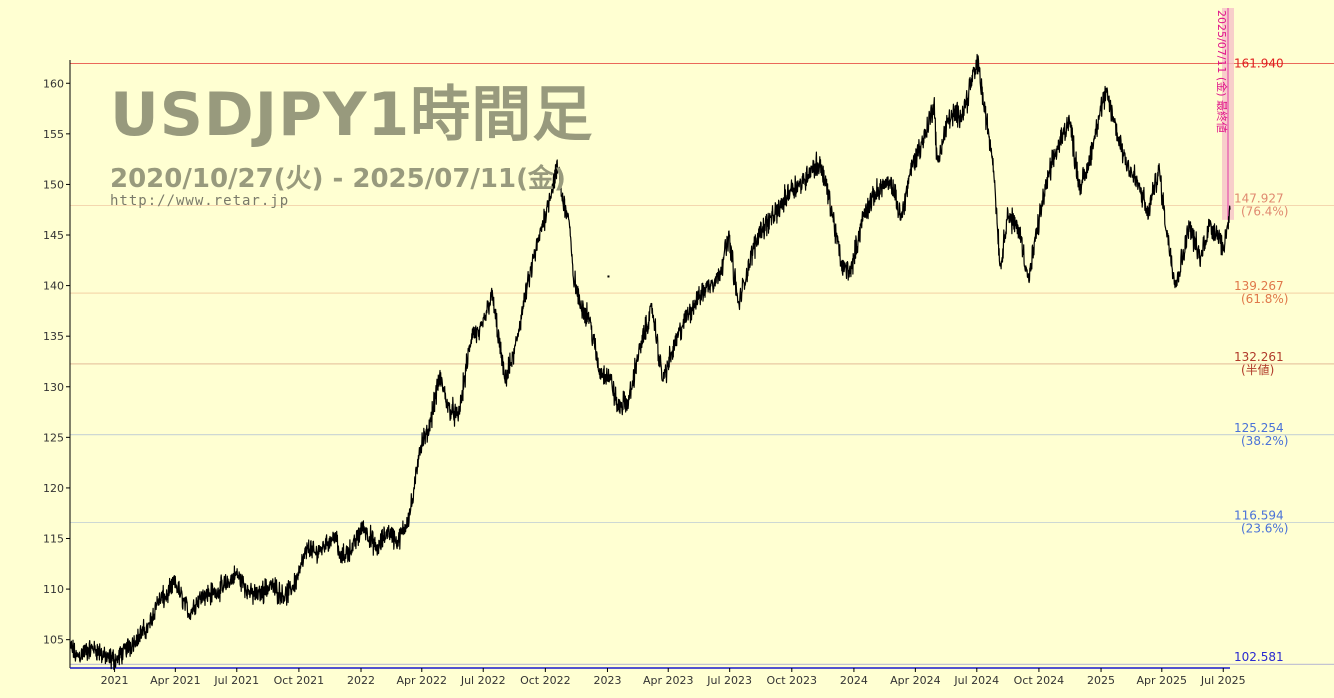  I want to click on level-value: 125.254, so click(1259, 428).